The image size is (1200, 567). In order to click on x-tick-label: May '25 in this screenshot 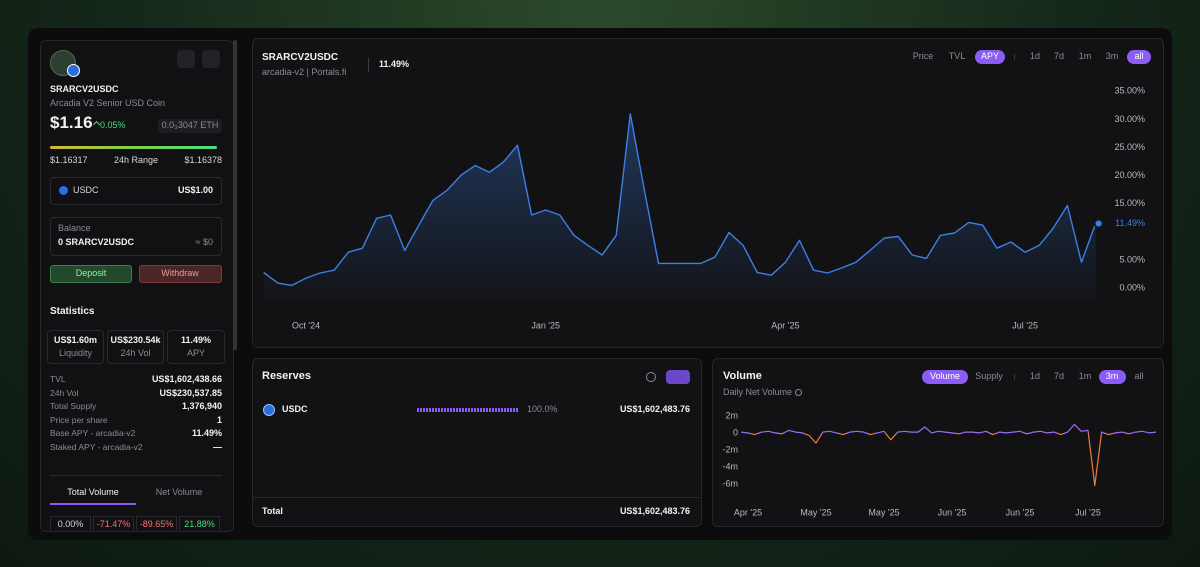, I will do `click(883, 512)`.